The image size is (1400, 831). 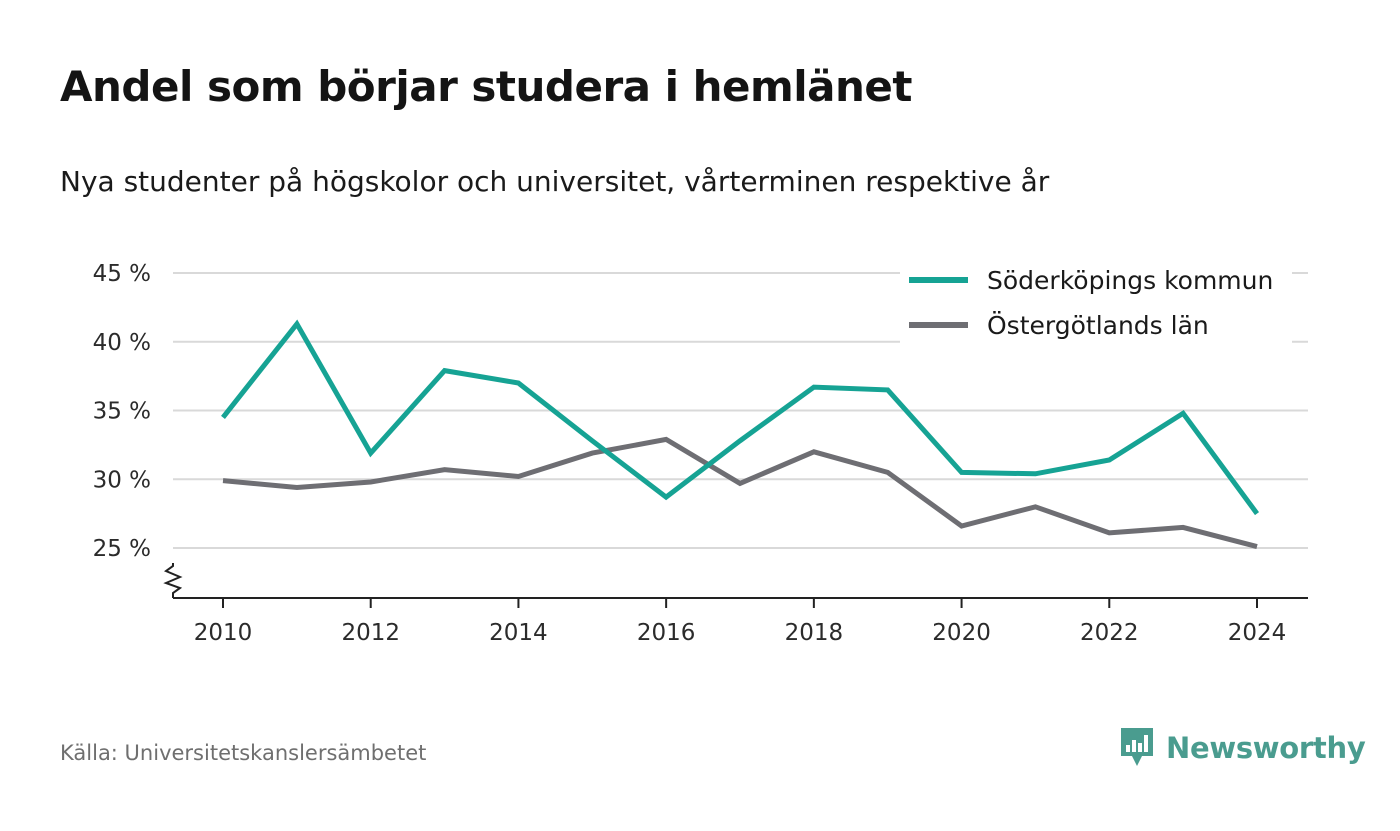 I want to click on chart-title: Andel som börjar studera i hemlänet, so click(x=486, y=86).